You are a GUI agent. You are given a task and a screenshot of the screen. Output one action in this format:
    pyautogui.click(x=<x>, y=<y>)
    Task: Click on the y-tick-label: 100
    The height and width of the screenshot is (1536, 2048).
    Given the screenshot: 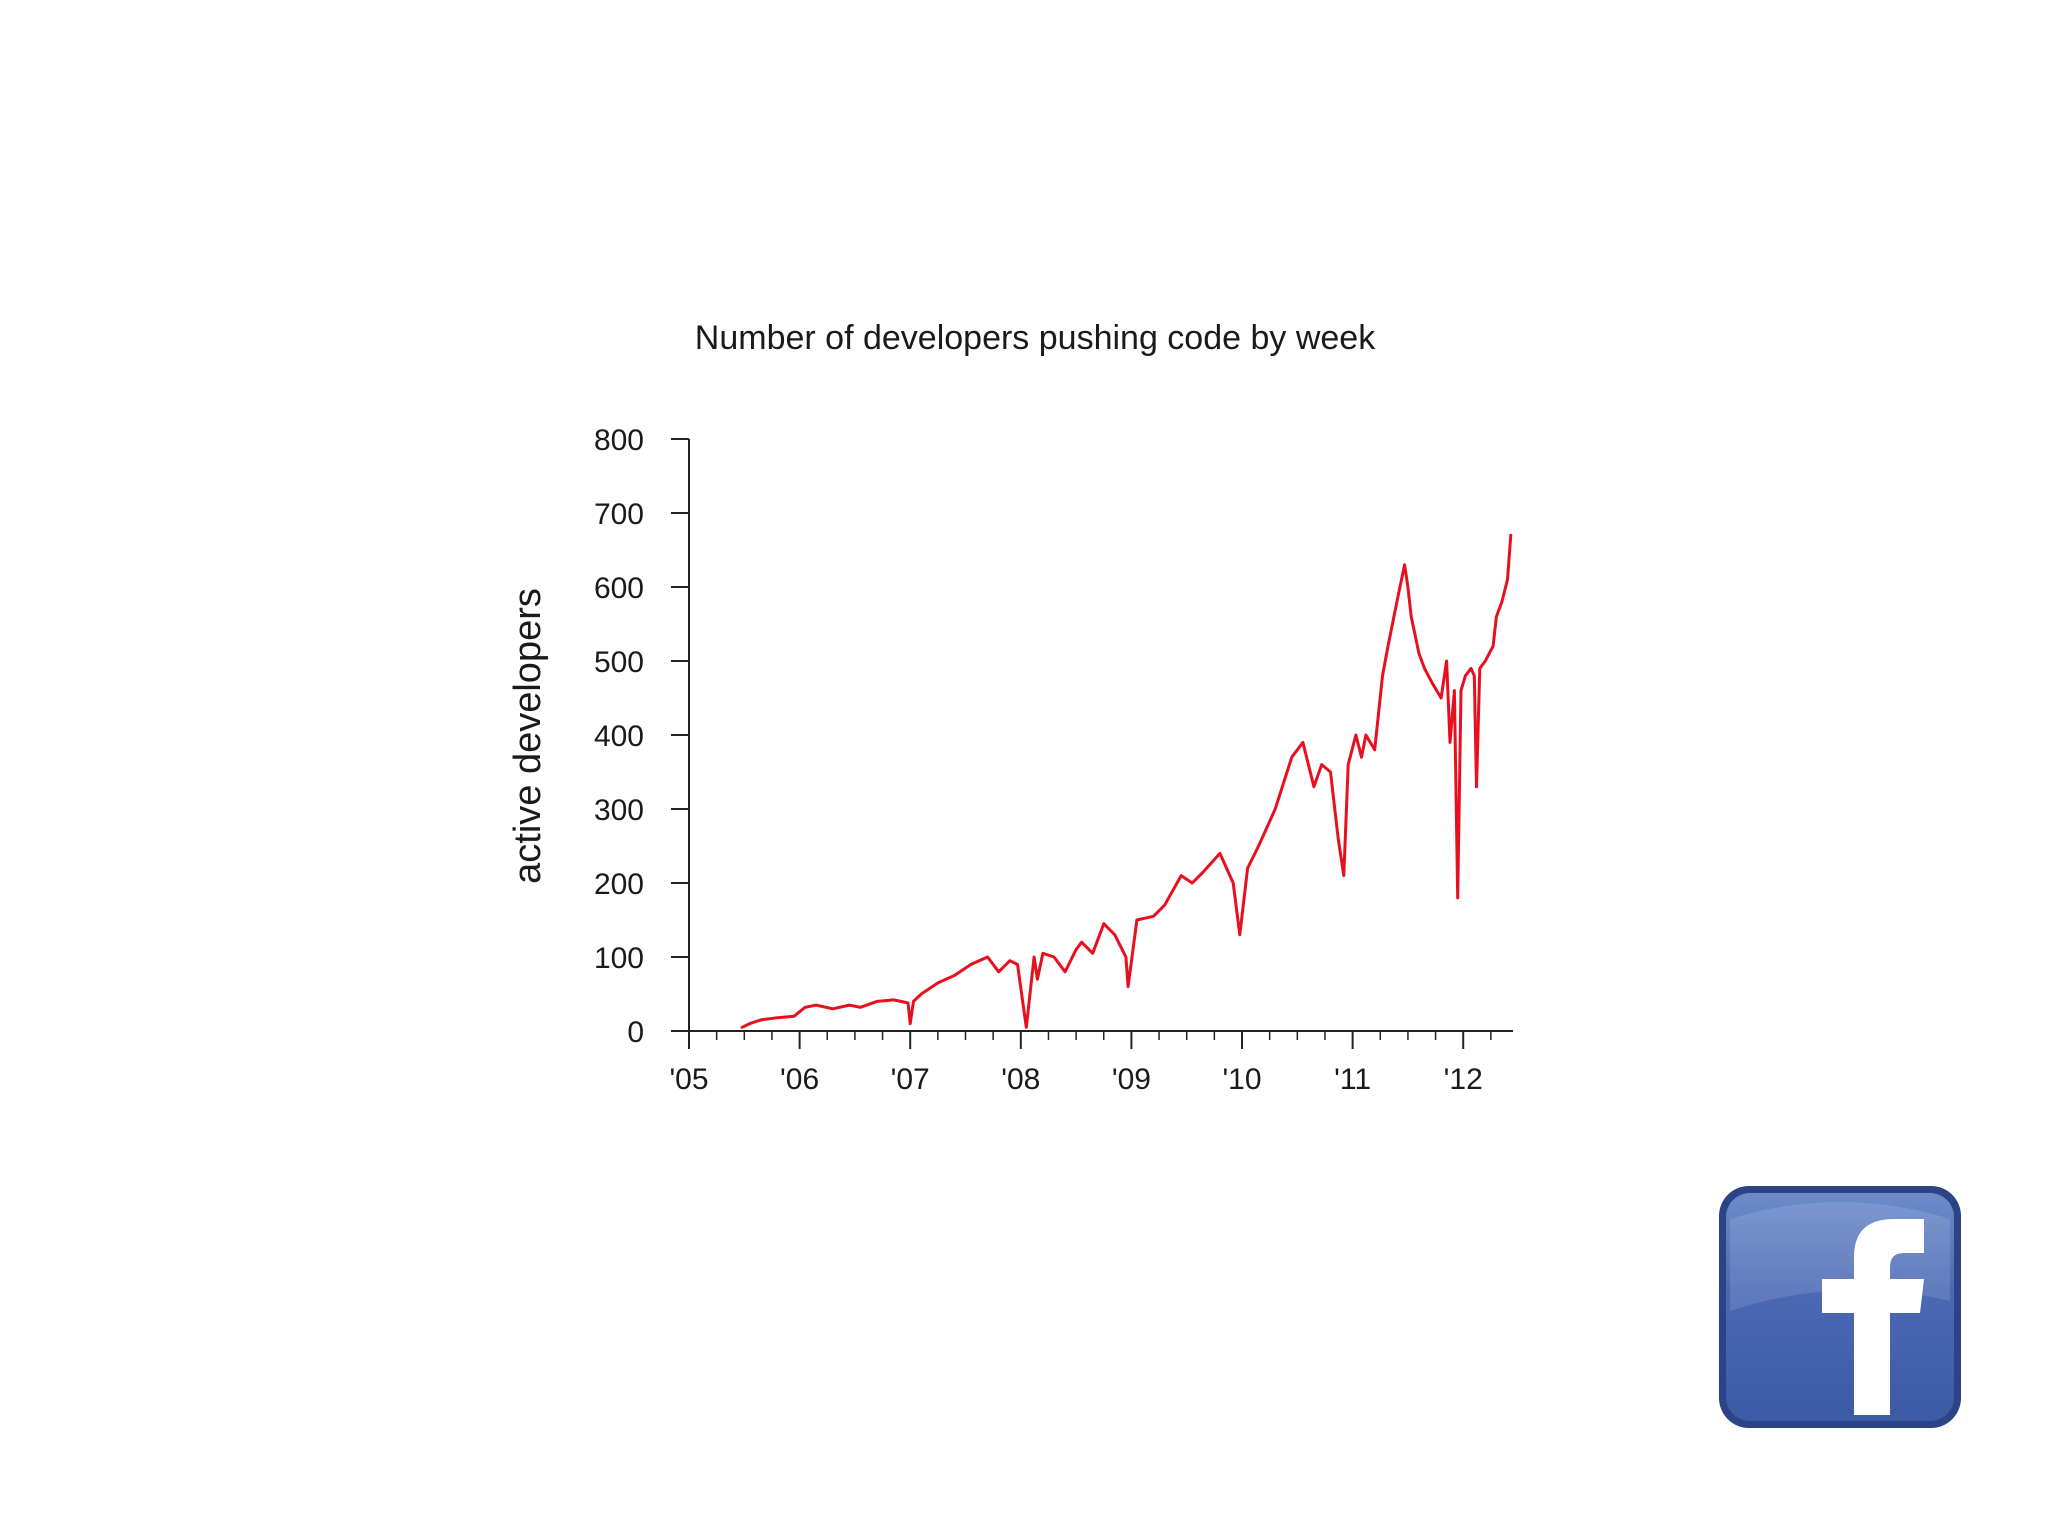 What is the action you would take?
    pyautogui.click(x=619, y=958)
    